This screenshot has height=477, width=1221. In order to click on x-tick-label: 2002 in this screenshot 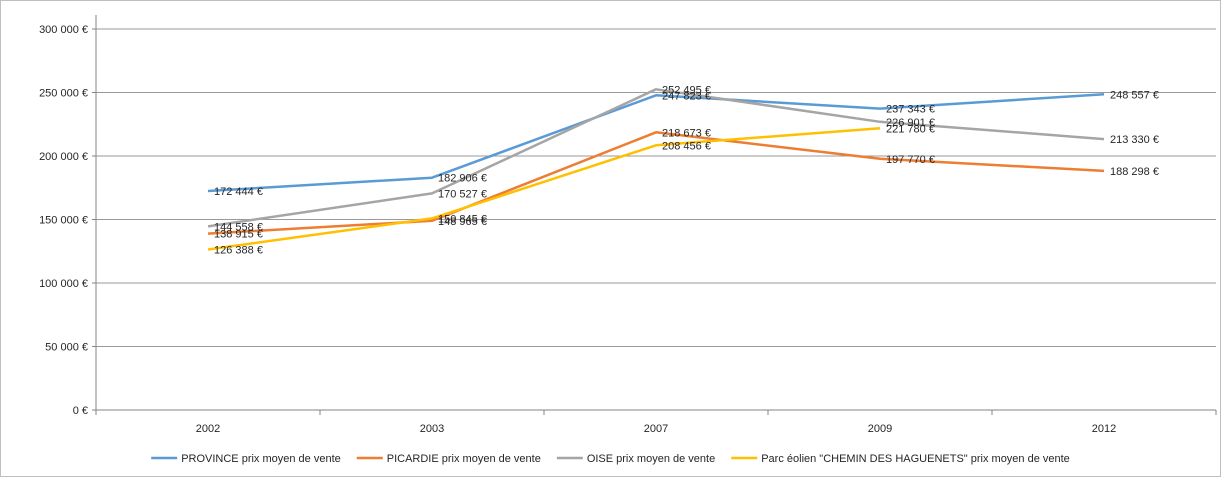, I will do `click(208, 429)`.